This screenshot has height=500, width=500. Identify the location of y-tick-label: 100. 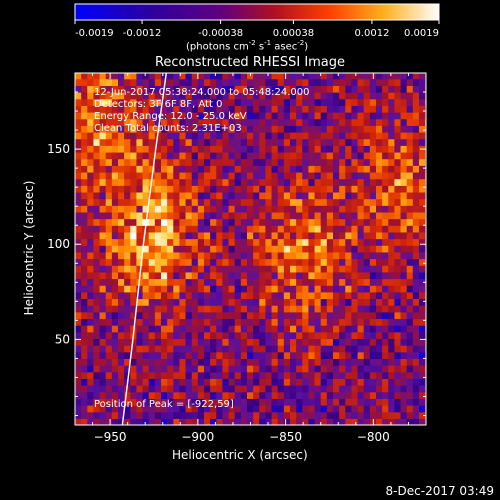
(58, 244).